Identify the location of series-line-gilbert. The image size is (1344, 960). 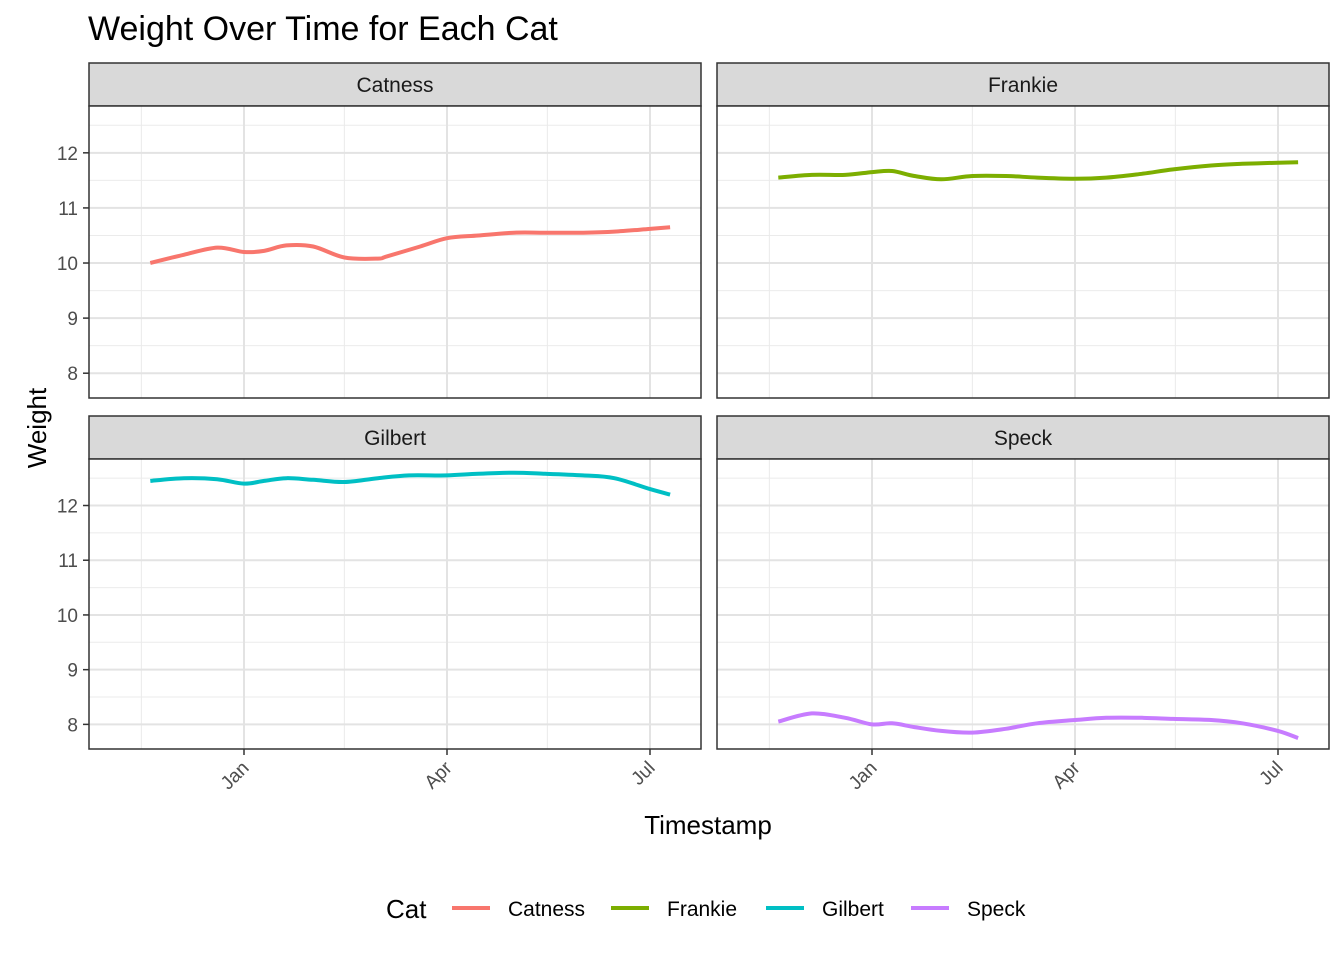
(410, 483).